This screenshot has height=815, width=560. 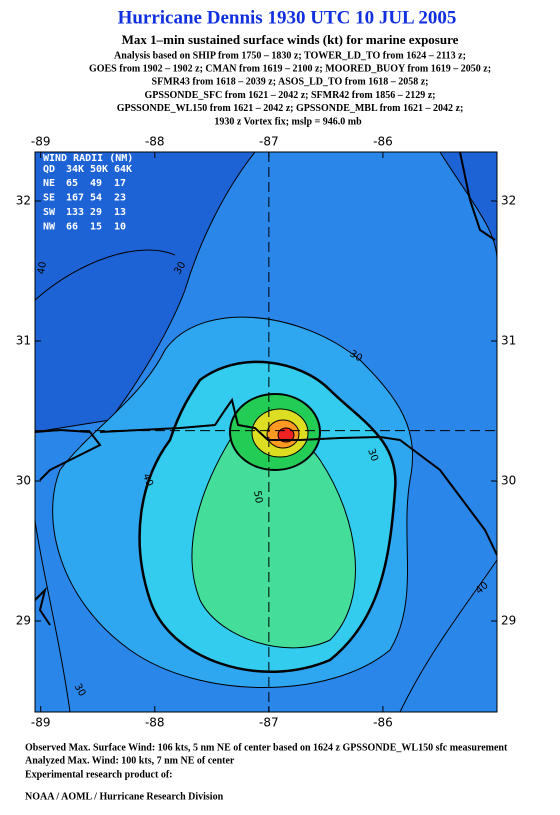 What do you see at coordinates (123, 169) in the screenshot?
I see `wind-radii-column: 64K` at bounding box center [123, 169].